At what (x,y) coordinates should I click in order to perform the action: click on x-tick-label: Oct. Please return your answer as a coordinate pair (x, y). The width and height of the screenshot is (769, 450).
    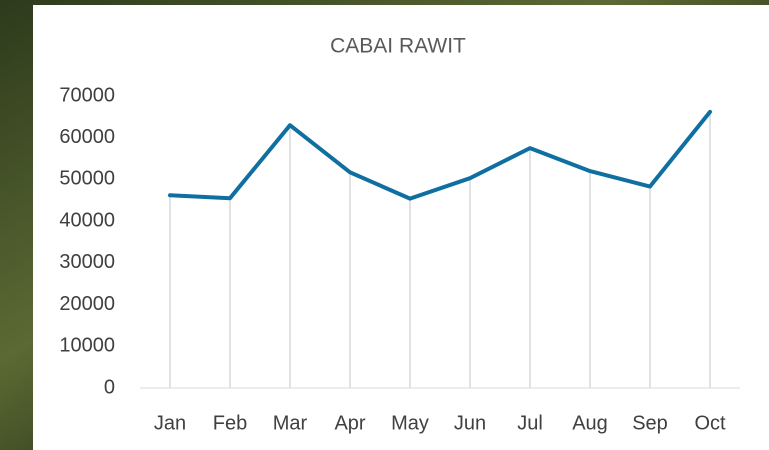
    Looking at the image, I should click on (710, 423).